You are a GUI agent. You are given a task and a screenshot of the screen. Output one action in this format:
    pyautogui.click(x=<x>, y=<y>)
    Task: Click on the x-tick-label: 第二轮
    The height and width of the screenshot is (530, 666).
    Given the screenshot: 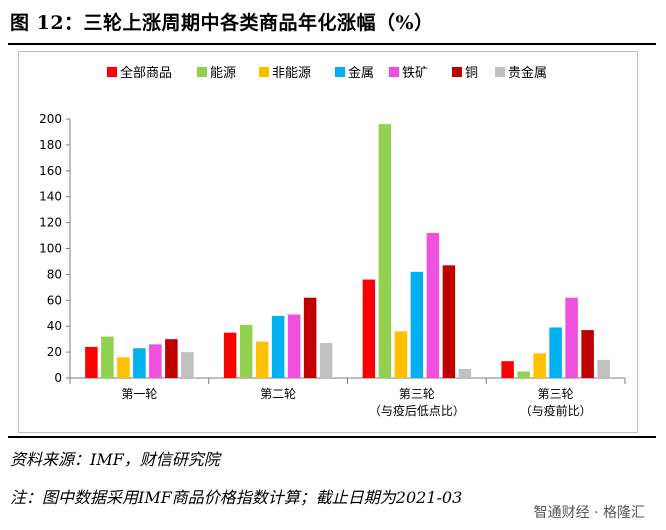 What is the action you would take?
    pyautogui.click(x=278, y=394)
    